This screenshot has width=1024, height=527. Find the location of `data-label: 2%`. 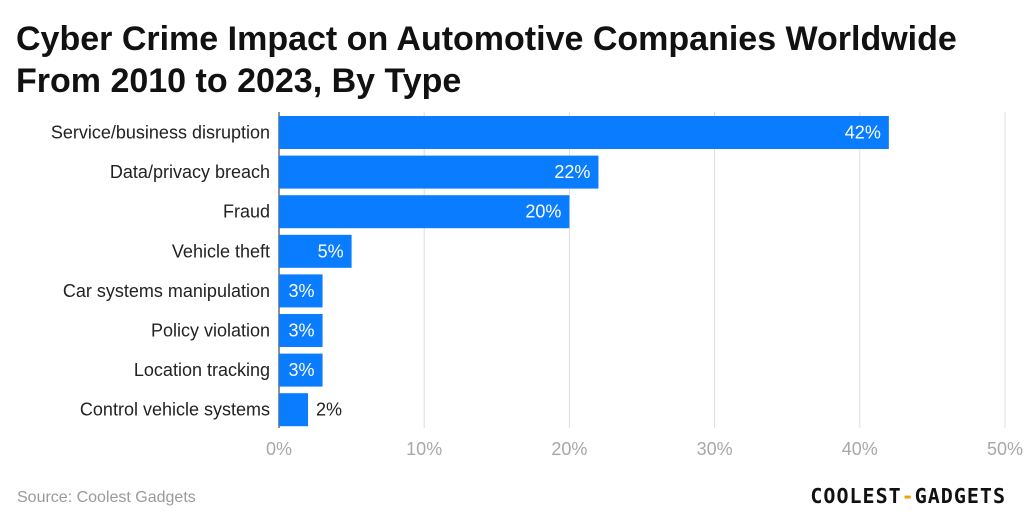

data-label: 2% is located at coordinates (329, 410).